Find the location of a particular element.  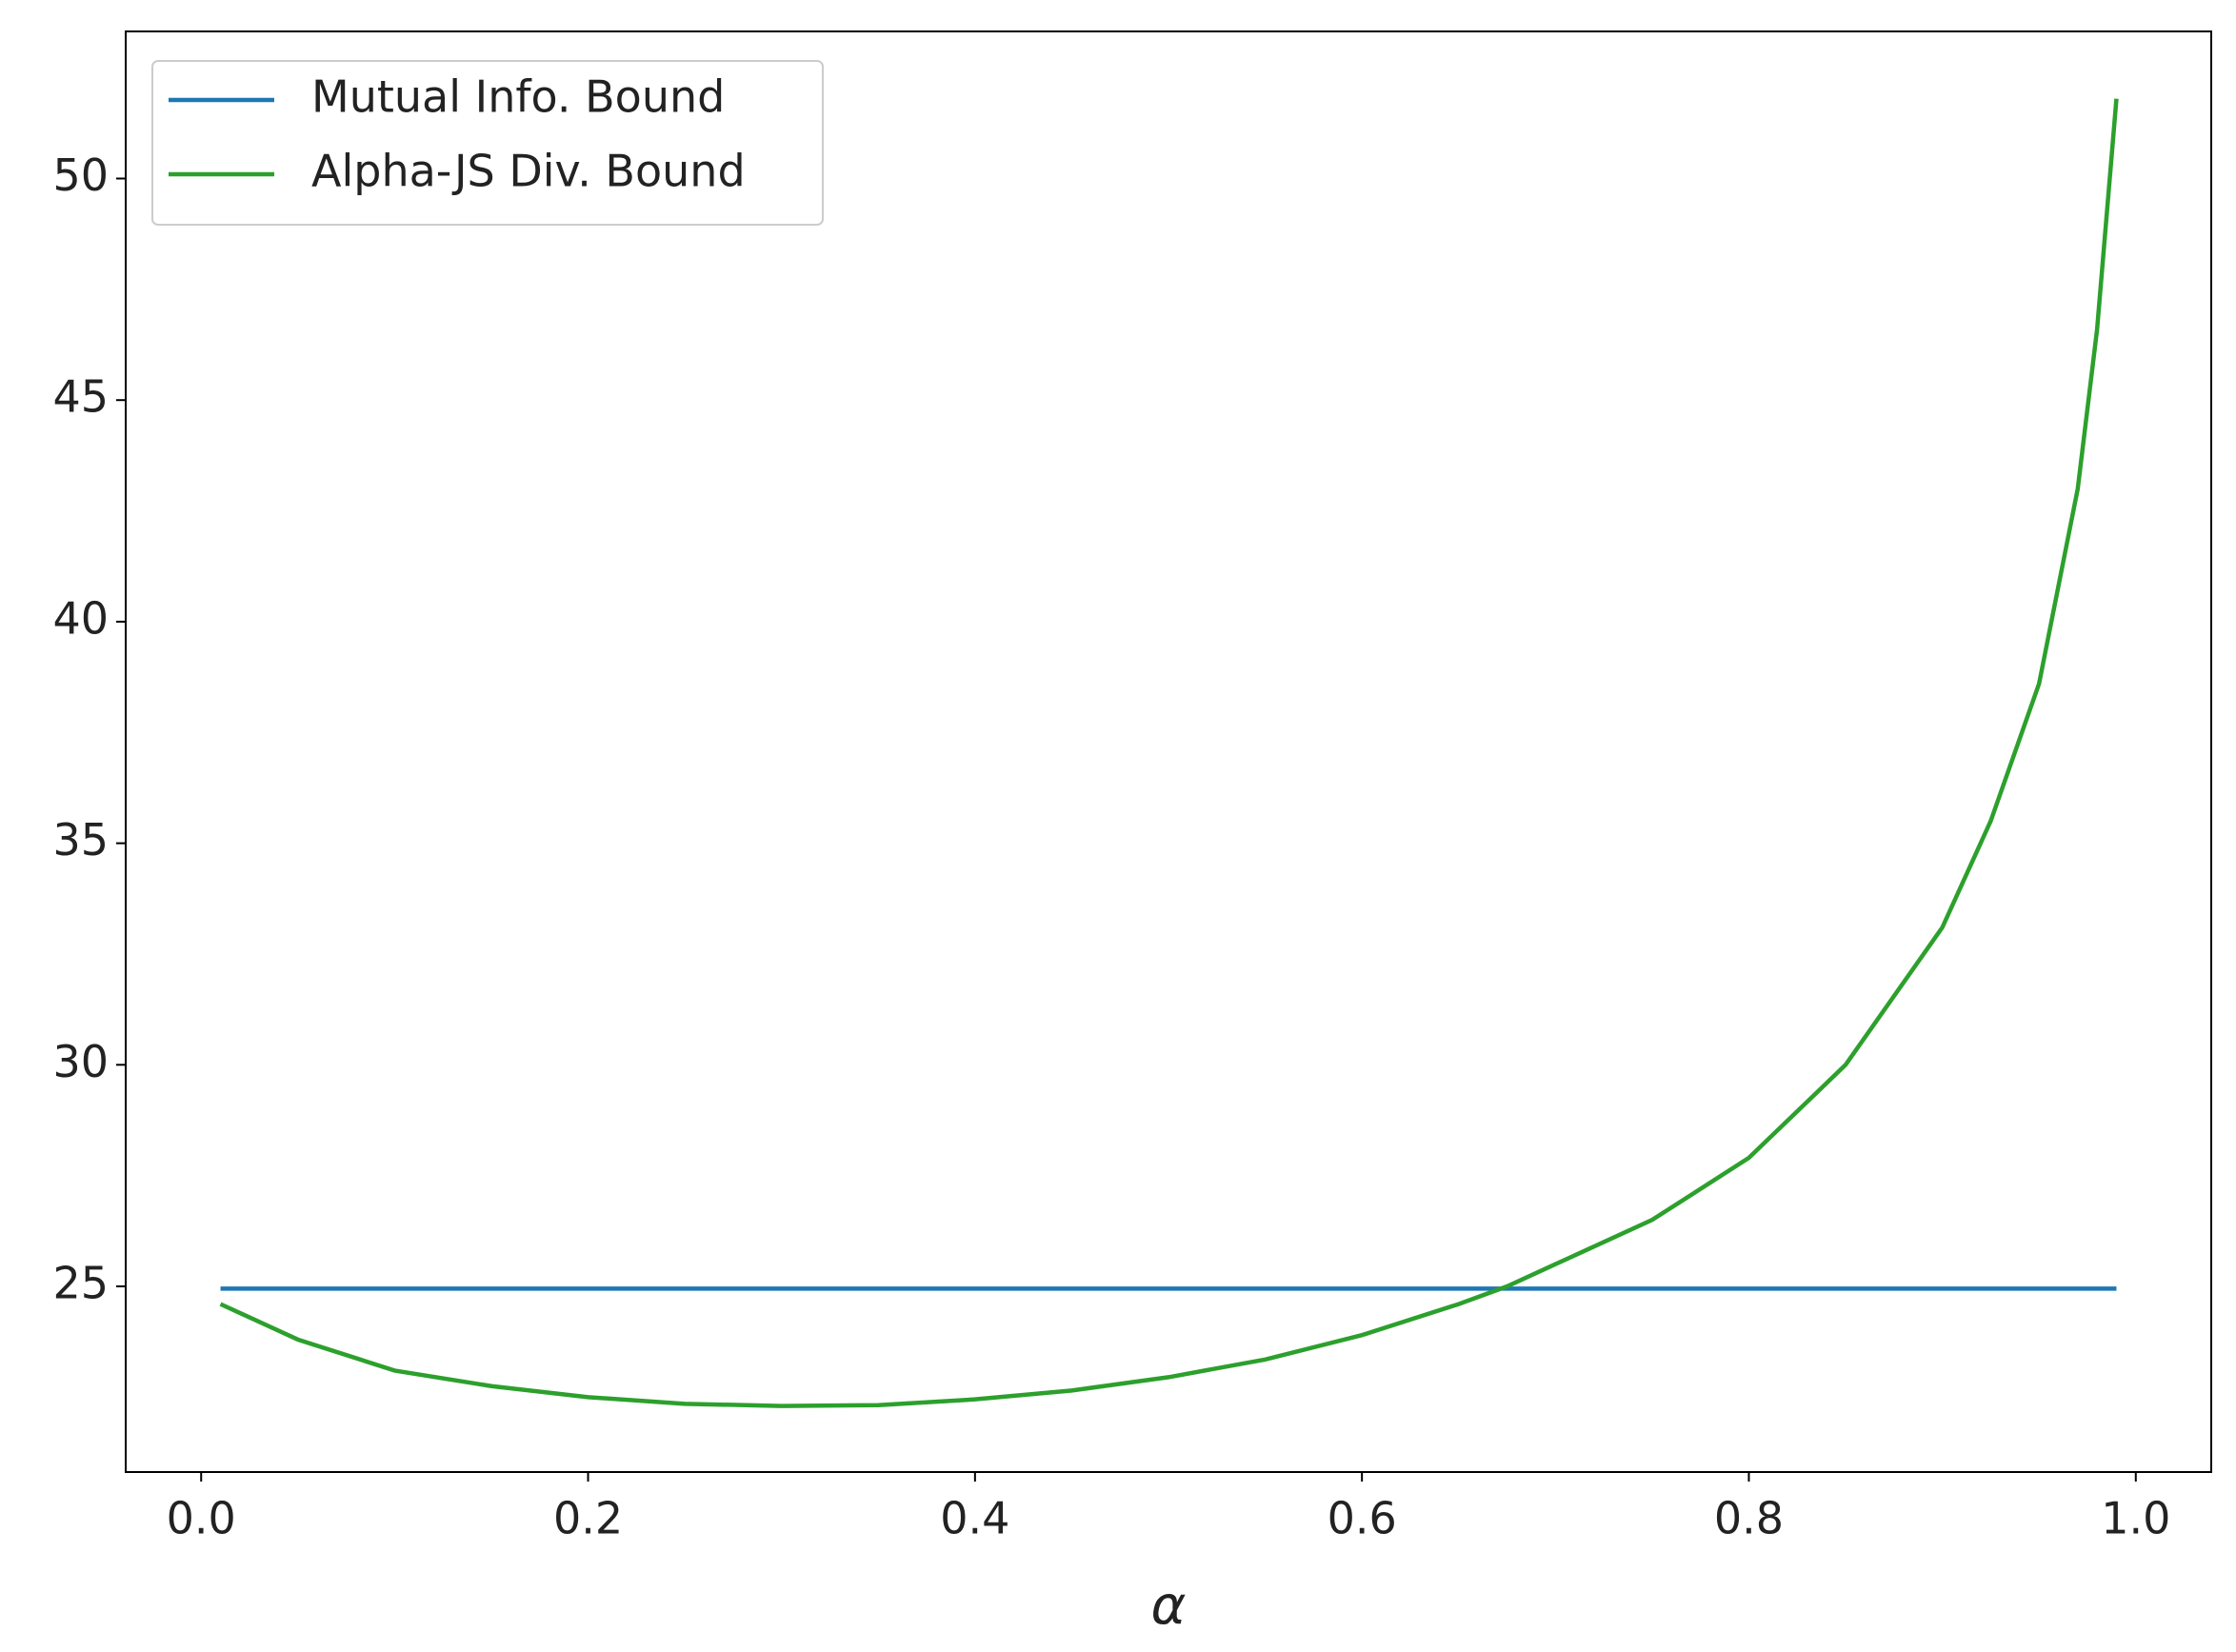

x-tick-label: 0.2 is located at coordinates (588, 1519).